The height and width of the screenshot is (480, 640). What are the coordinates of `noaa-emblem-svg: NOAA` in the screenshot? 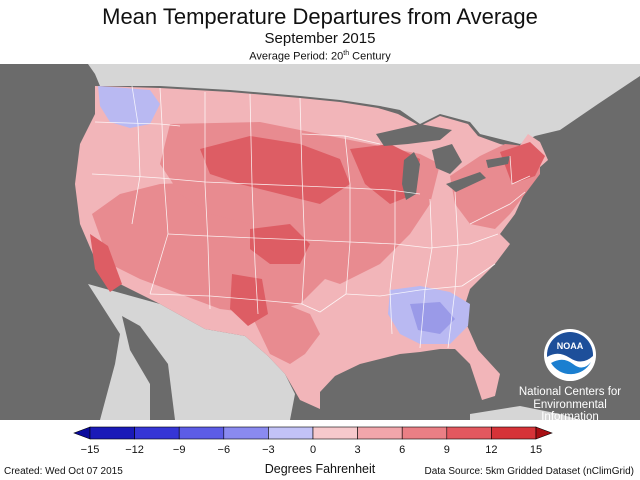 It's located at (570, 355).